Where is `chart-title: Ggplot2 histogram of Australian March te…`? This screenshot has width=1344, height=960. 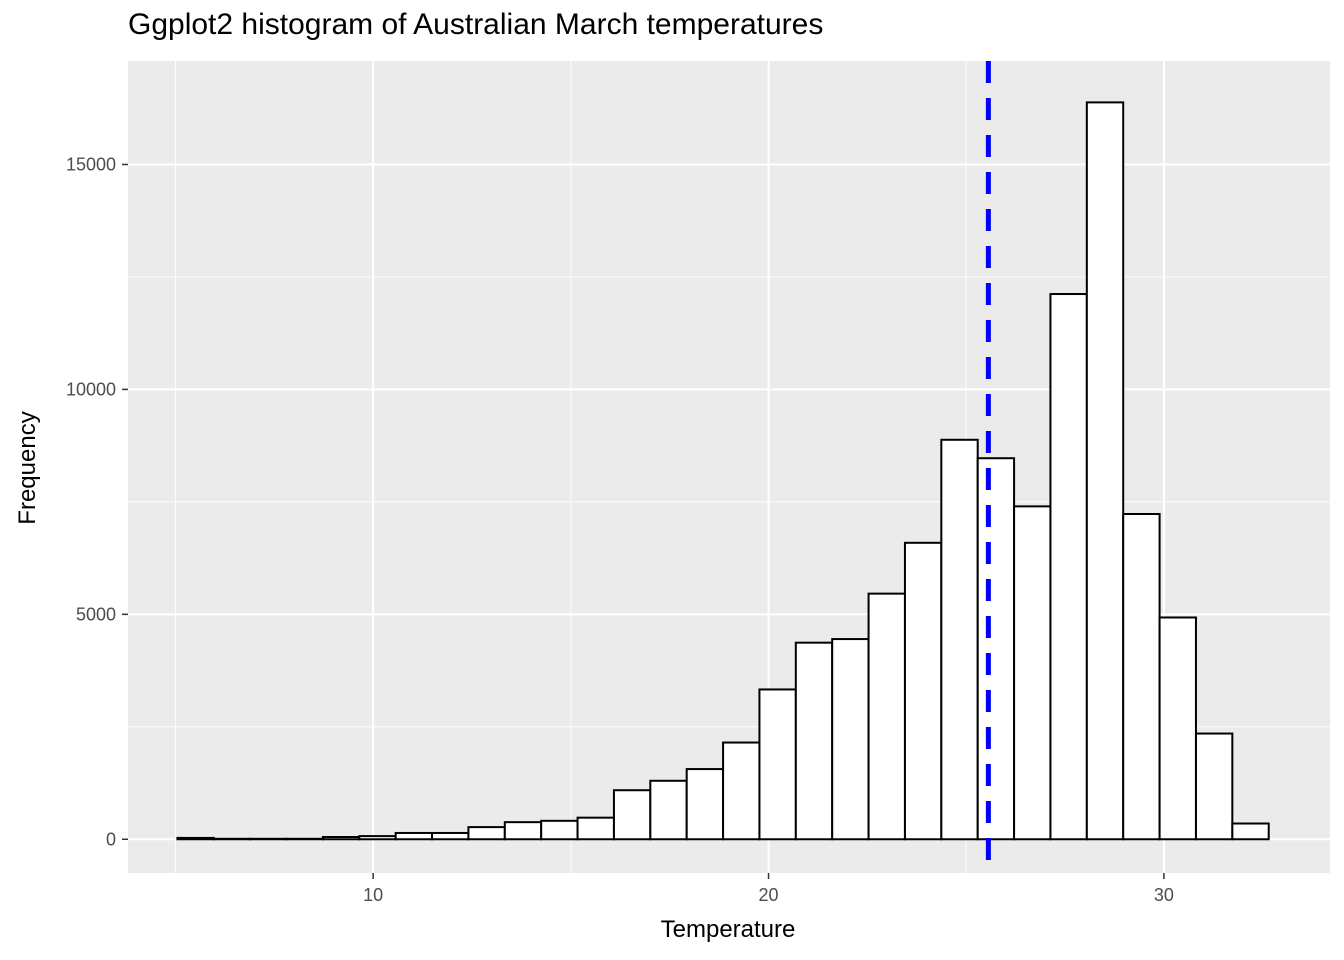 chart-title: Ggplot2 histogram of Australian March te… is located at coordinates (476, 24).